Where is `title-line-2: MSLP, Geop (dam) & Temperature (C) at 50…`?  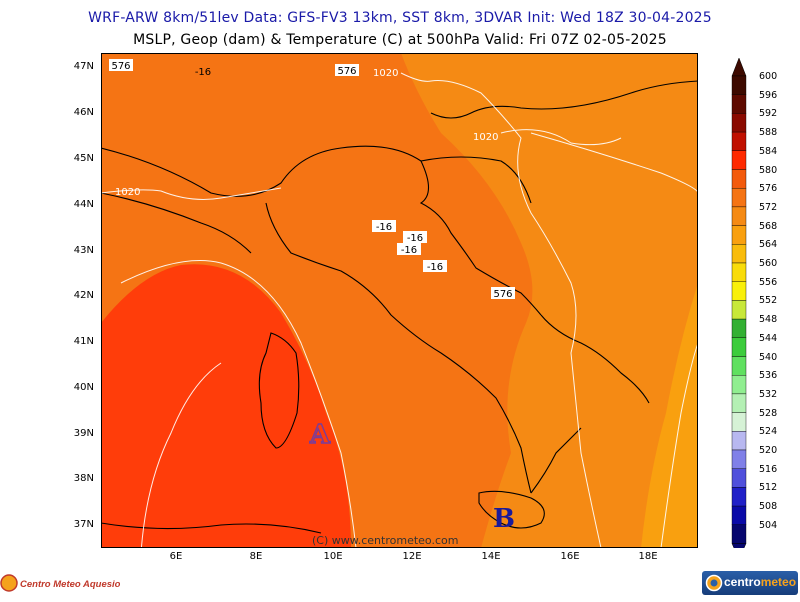
title-line-2: MSLP, Geop (dam) & Temperature (C) at 50… is located at coordinates (400, 40).